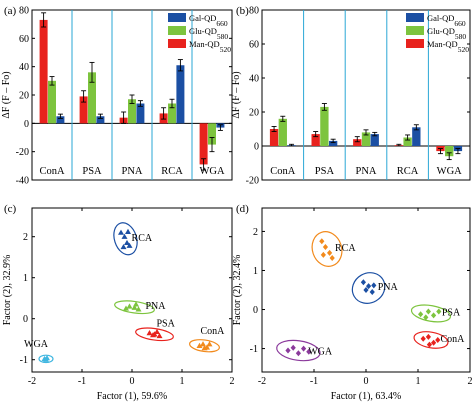 This screenshot has height=409, width=474. Describe the element at coordinates (166, 323) in the screenshot. I see `cluster-label: PSA` at that location.